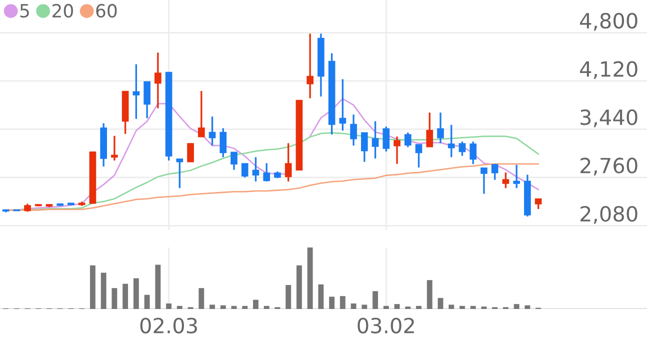  What do you see at coordinates (24, 11) in the screenshot?
I see `legend-label: 5` at bounding box center [24, 11].